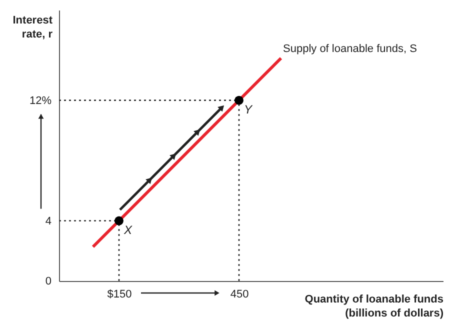 Image resolution: width=453 pixels, height=326 pixels. What do you see at coordinates (239, 294) in the screenshot?
I see `x-tick-label: 450` at bounding box center [239, 294].